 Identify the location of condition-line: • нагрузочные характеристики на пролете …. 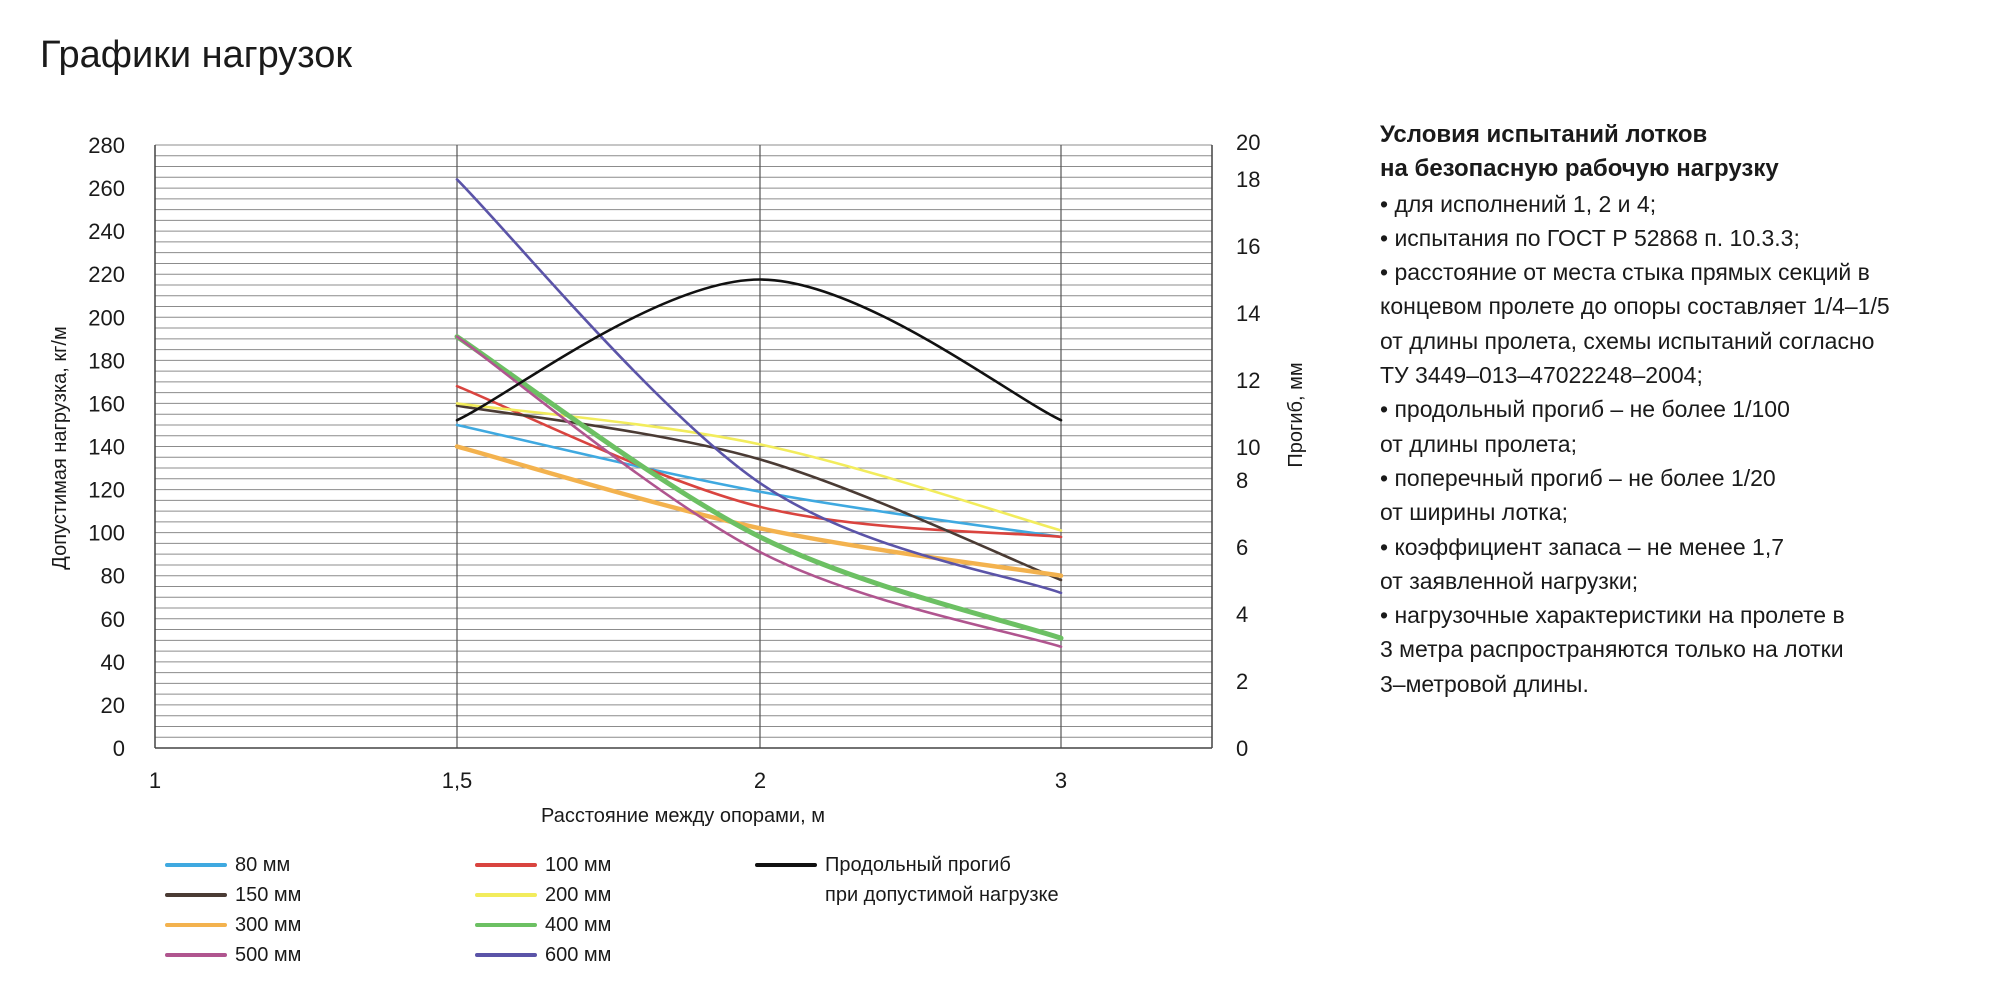
(1612, 615).